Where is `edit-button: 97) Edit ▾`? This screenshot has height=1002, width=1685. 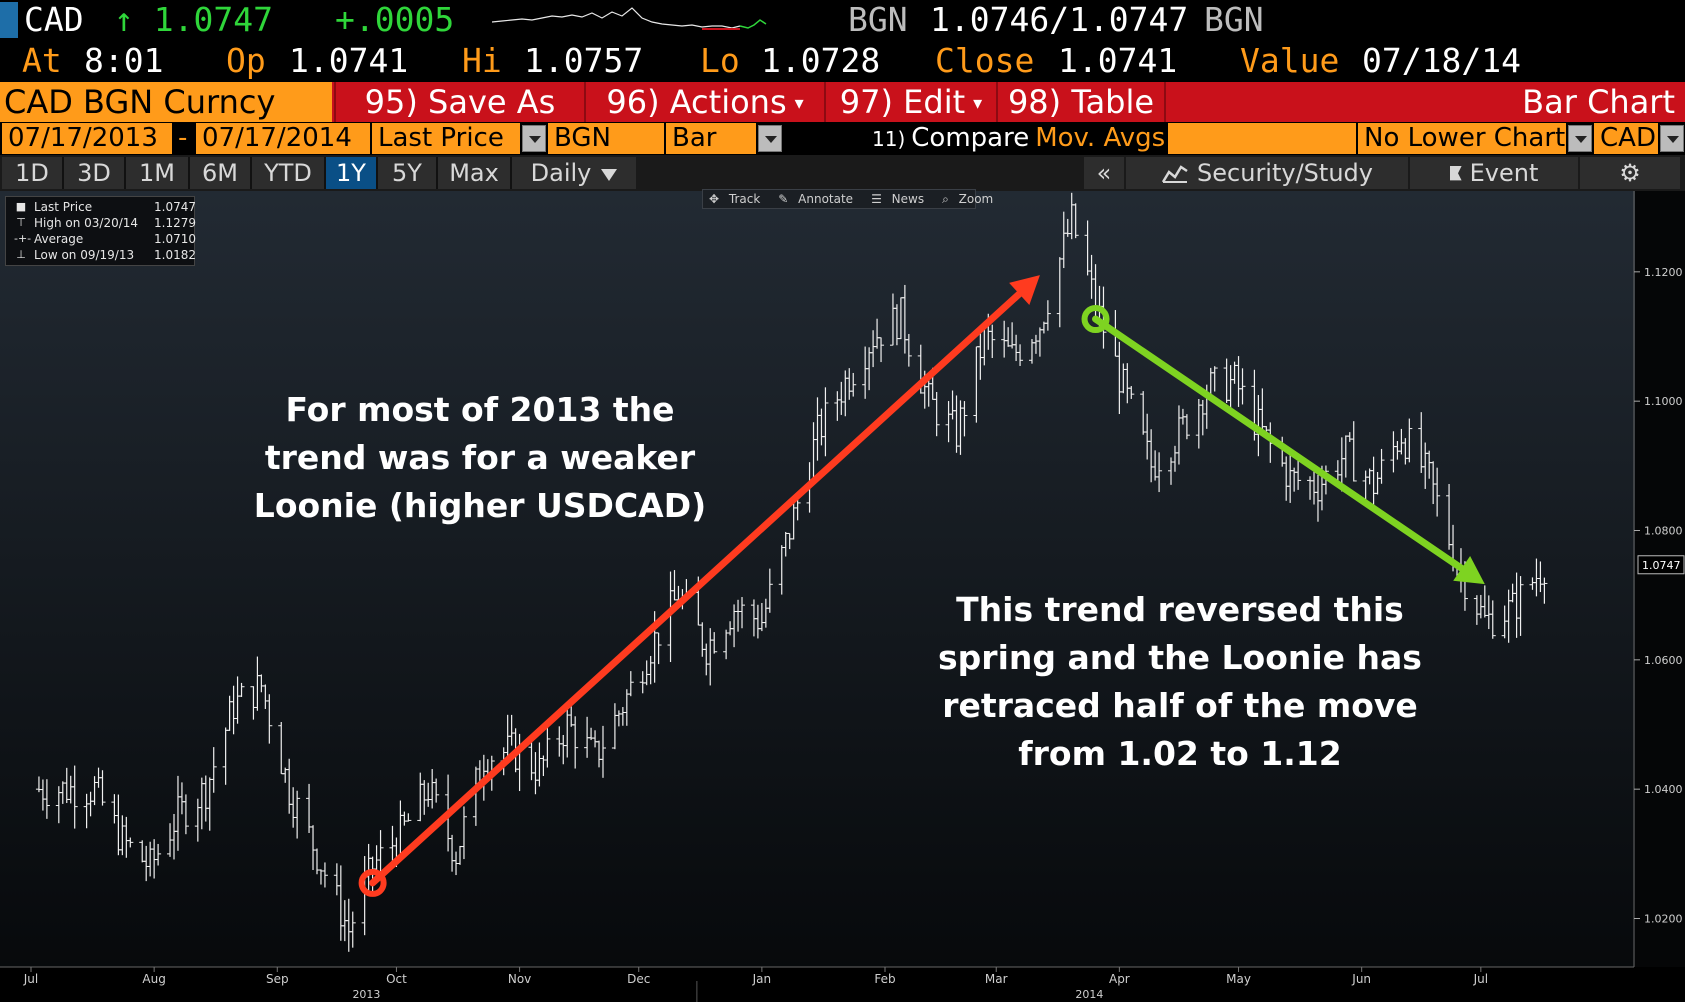
edit-button: 97) Edit ▾ is located at coordinates (910, 102).